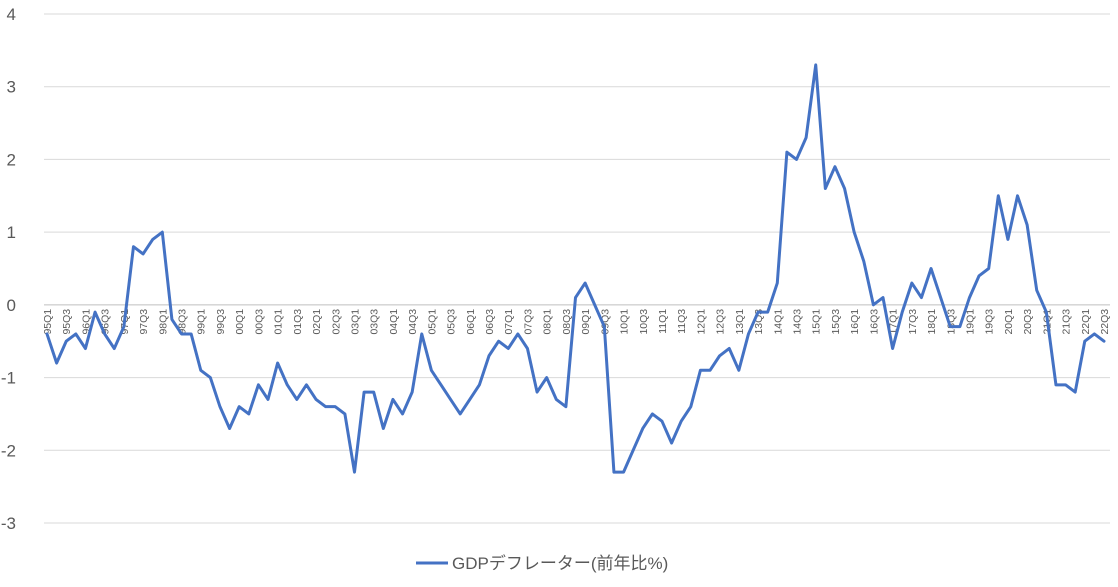 The height and width of the screenshot is (587, 1118). Describe the element at coordinates (8, 378) in the screenshot. I see `y-tick-label: -1` at that location.